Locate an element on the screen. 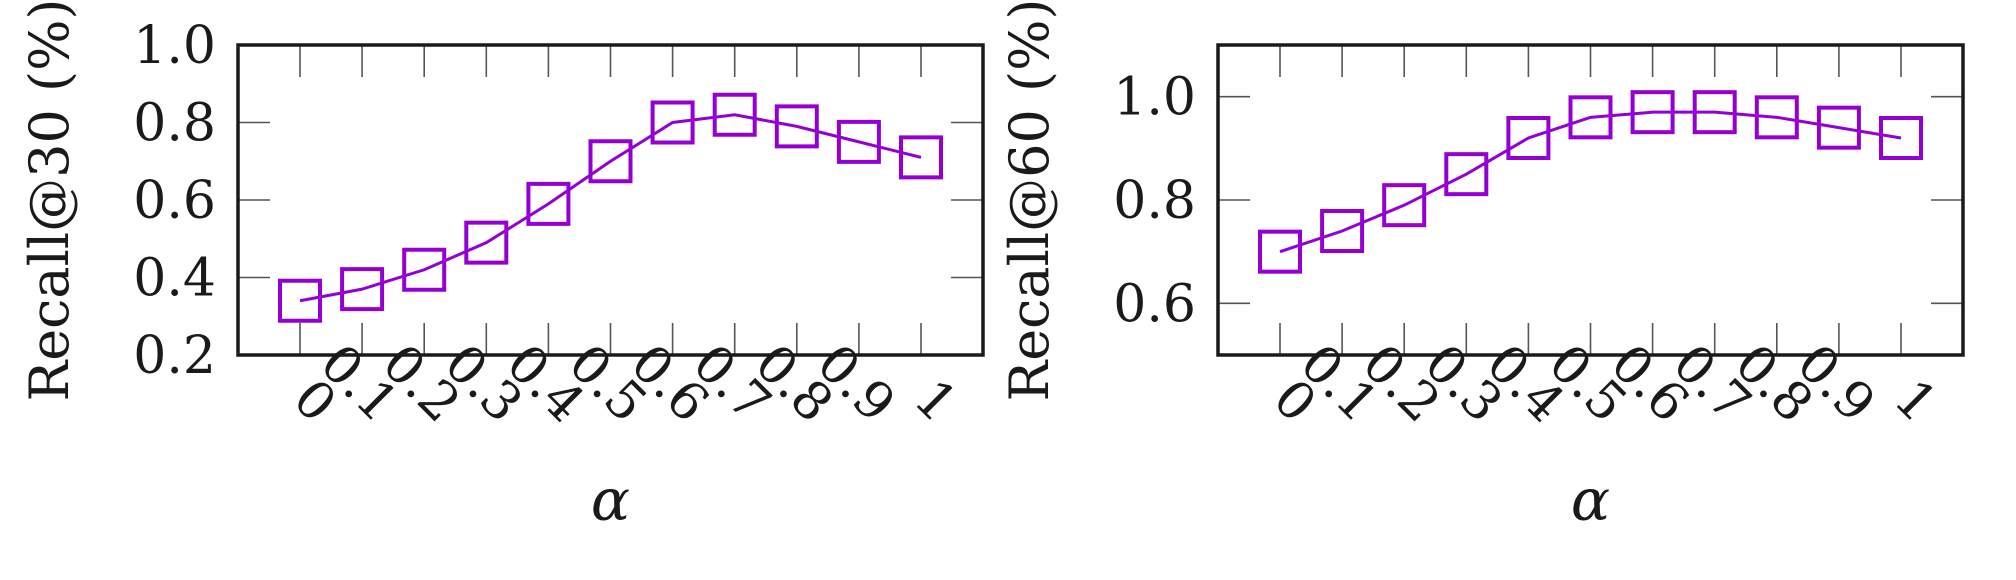 This screenshot has height=580, width=2016. y-axis-label: Recall@60 (%) is located at coordinates (1029, 200).